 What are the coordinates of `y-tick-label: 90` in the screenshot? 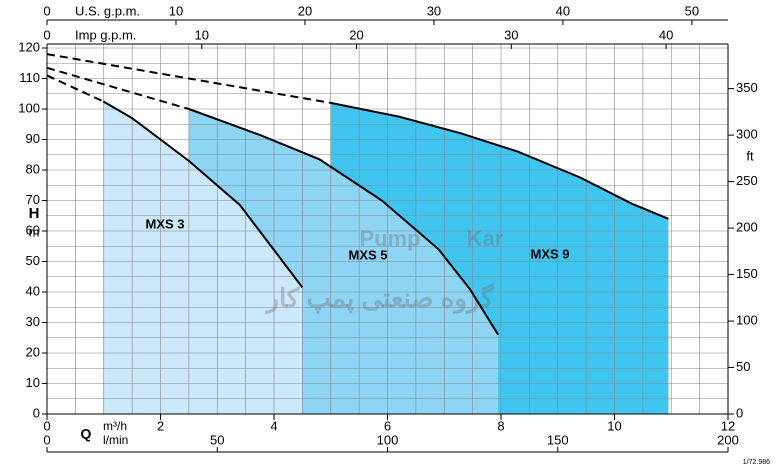 It's located at (33, 138).